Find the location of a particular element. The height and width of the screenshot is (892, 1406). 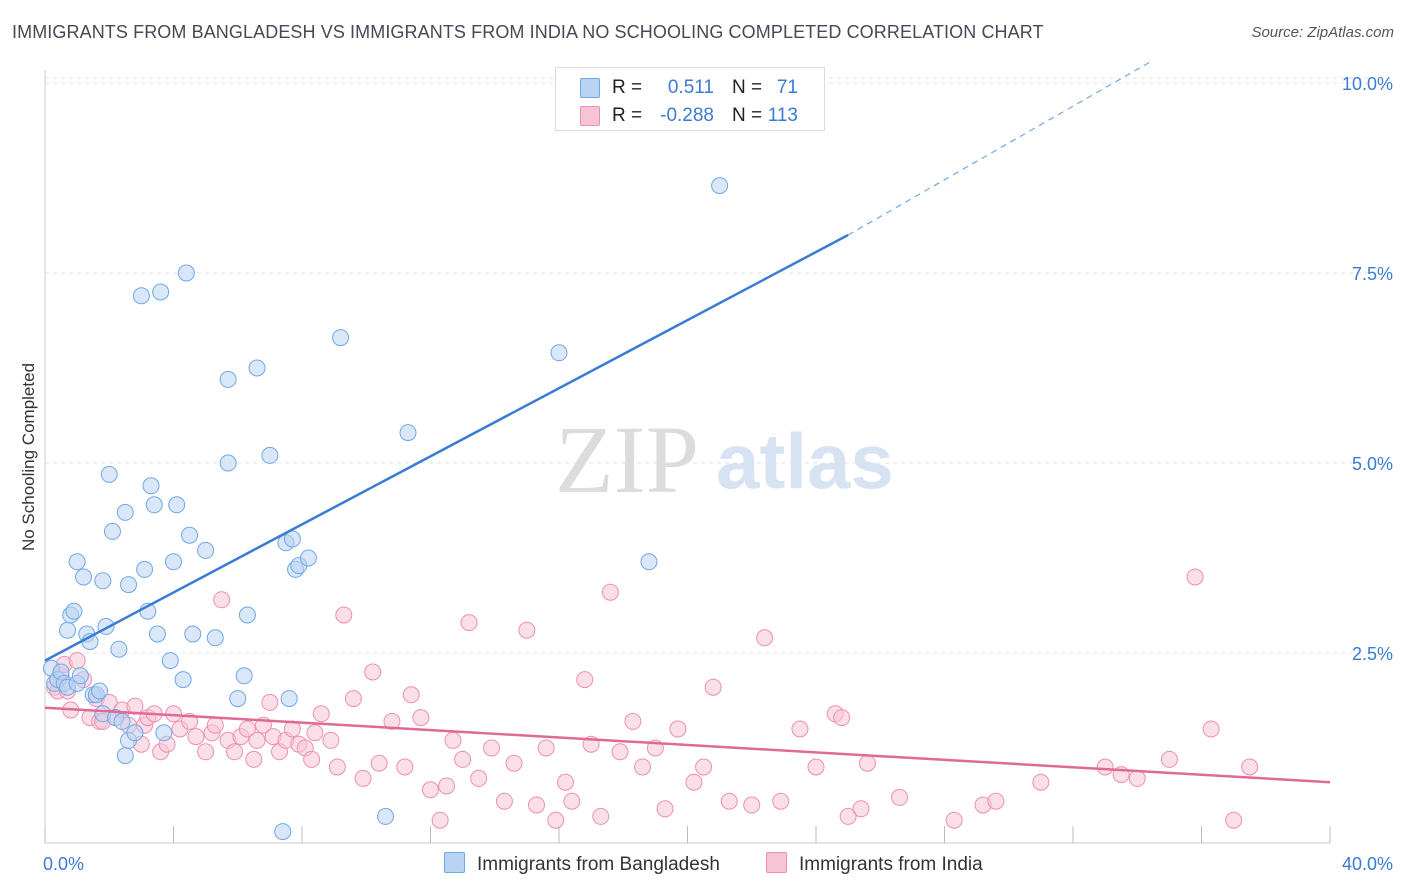

zipatlas-watermark: ZIP atlas is located at coordinates (724, 459).